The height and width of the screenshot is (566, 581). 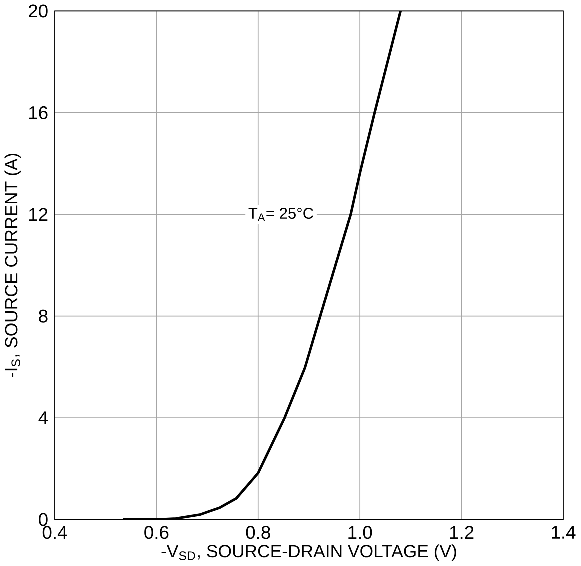 I want to click on y-tick-label: 4, so click(x=43, y=418).